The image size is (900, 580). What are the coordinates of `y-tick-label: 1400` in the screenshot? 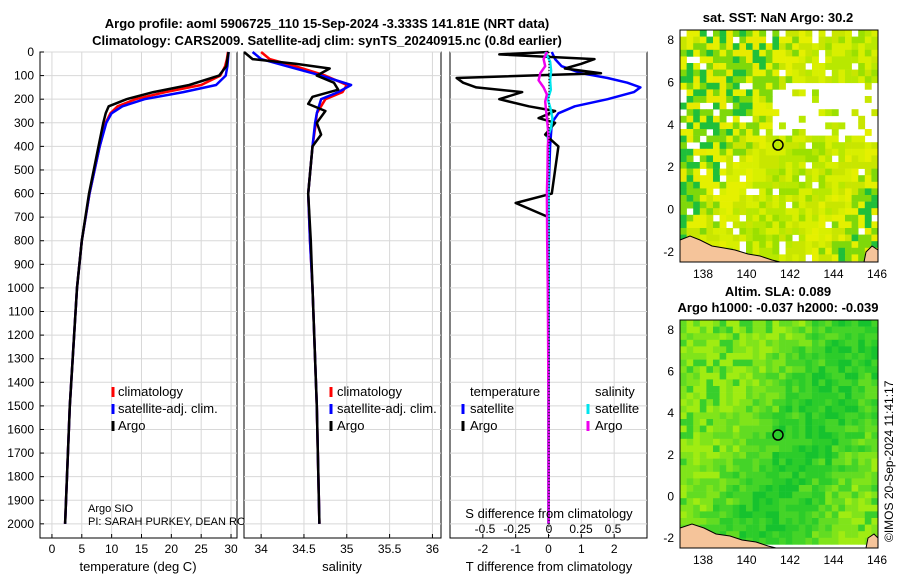 It's located at (20, 382).